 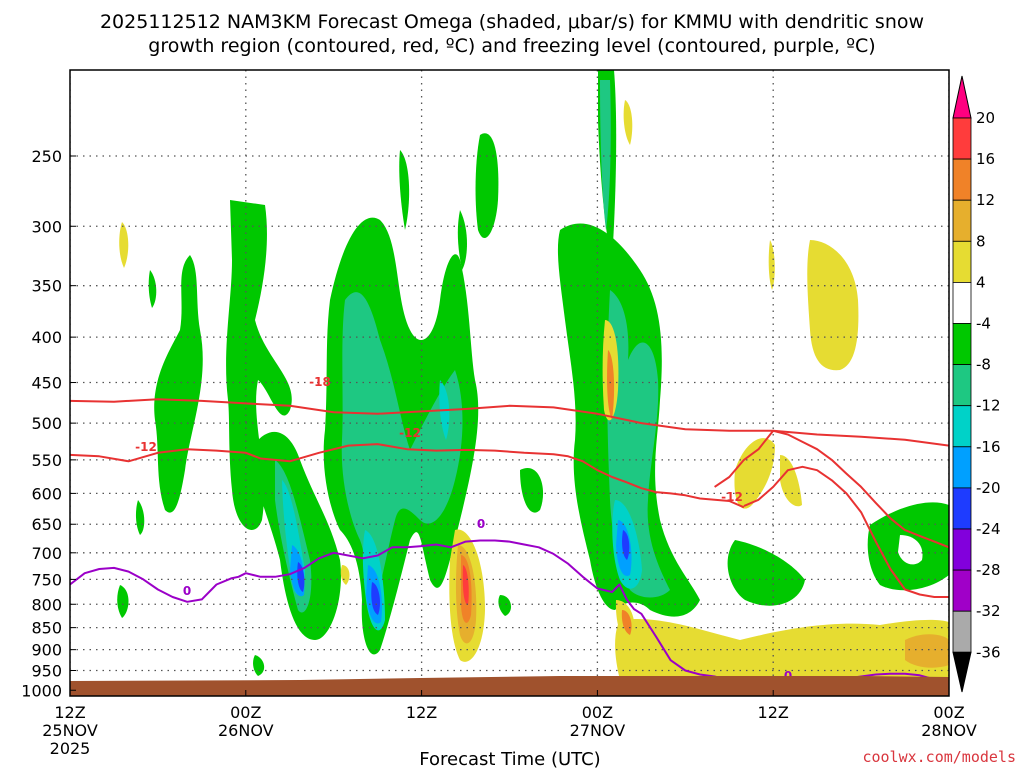 What do you see at coordinates (46, 628) in the screenshot?
I see `y-tick-label-850: 850` at bounding box center [46, 628].